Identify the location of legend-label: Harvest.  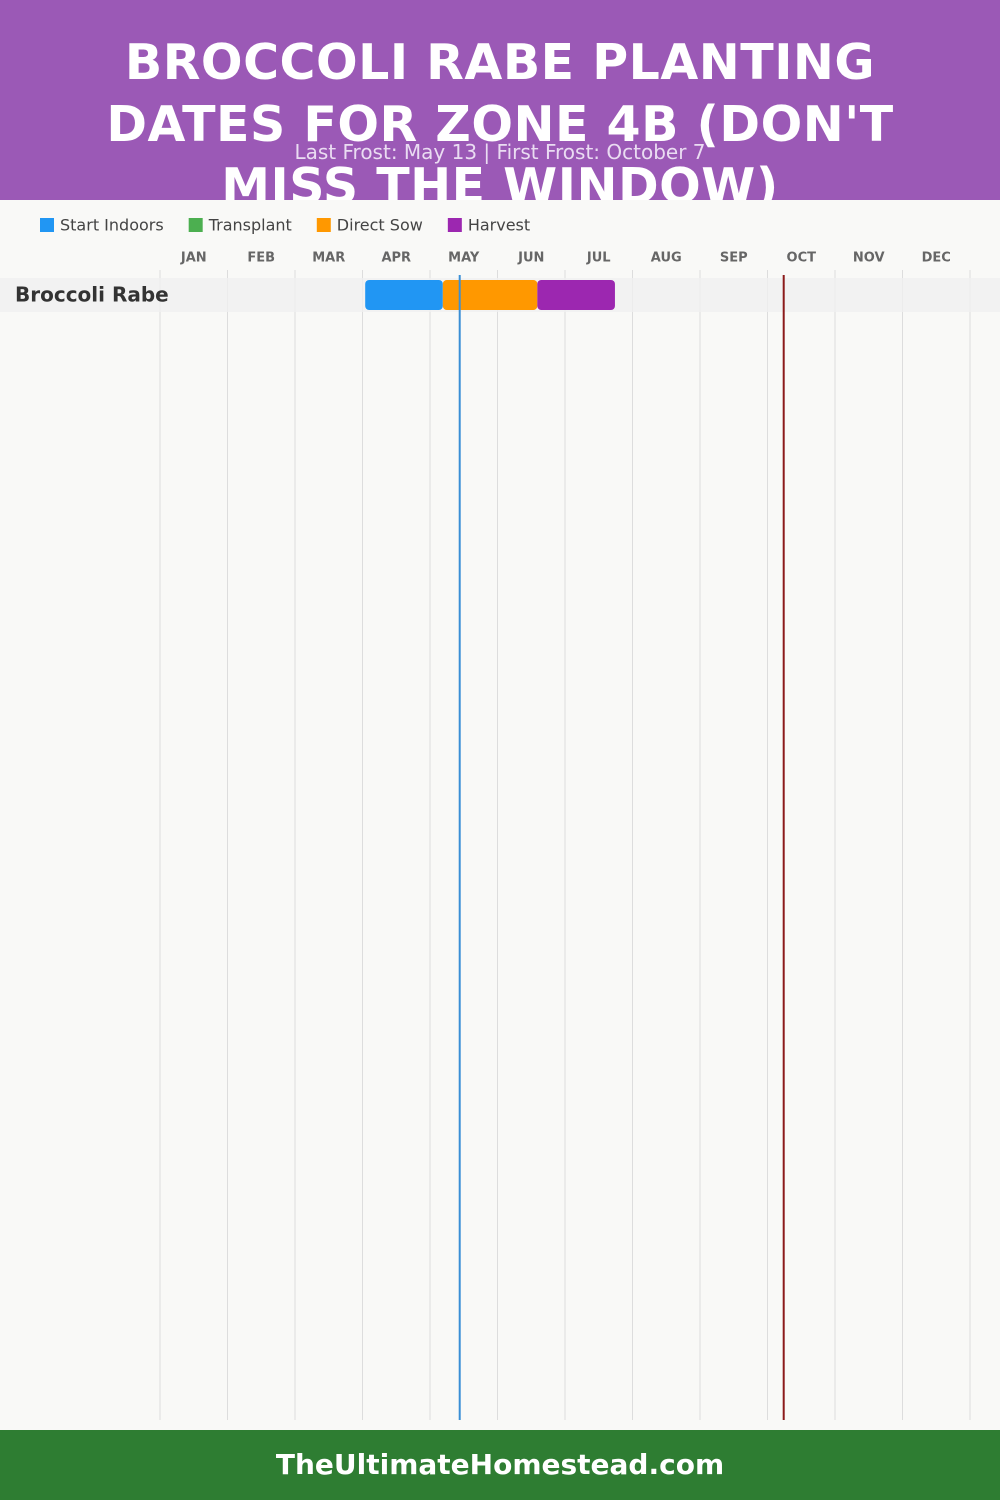
(499, 225).